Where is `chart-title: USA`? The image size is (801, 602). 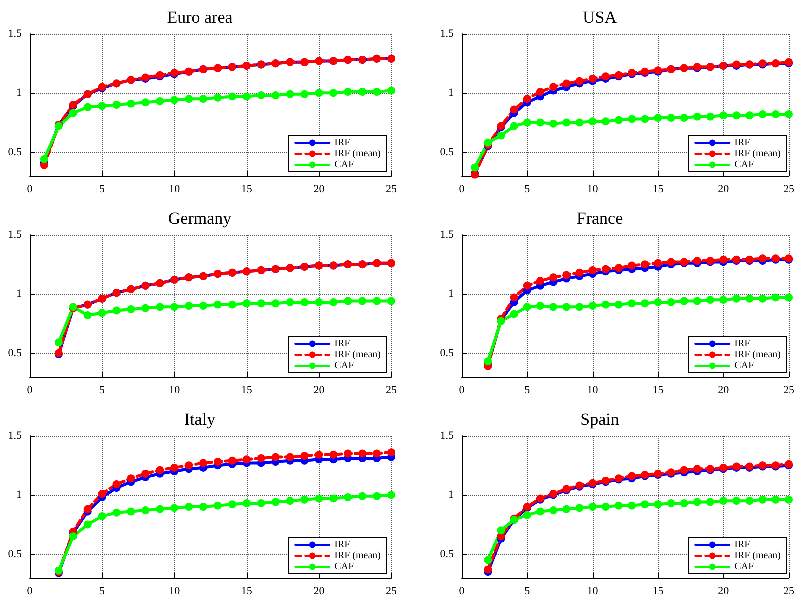 chart-title: USA is located at coordinates (600, 17).